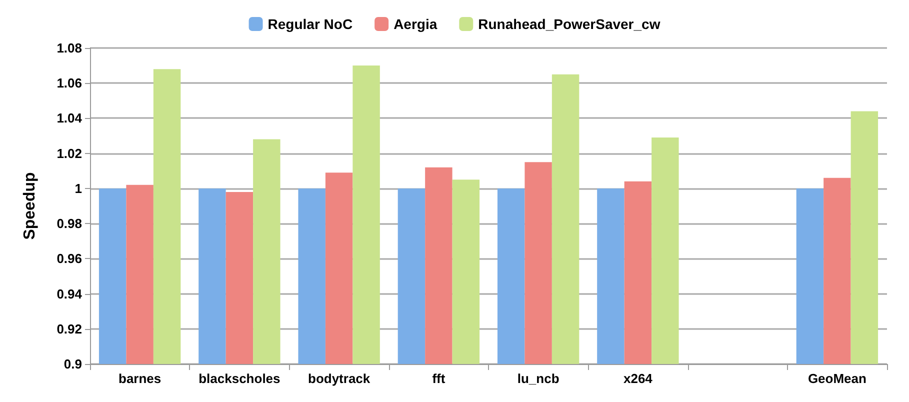 The height and width of the screenshot is (402, 909). Describe the element at coordinates (73, 364) in the screenshot. I see `y-tick-label: 0.9` at that location.